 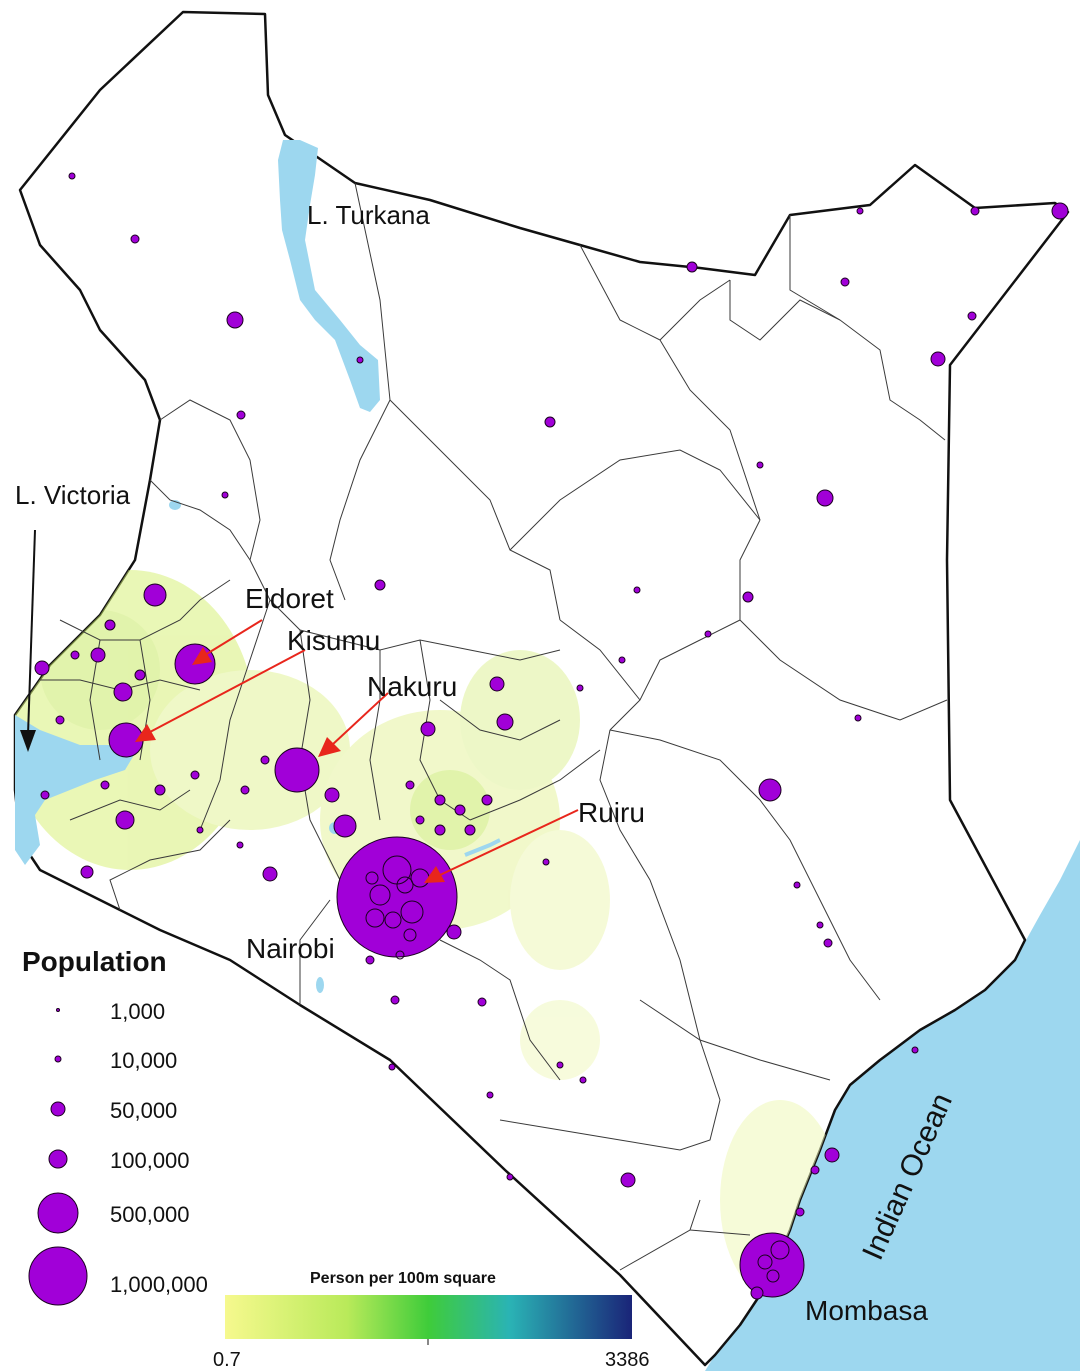 I want to click on arrows, so click(x=299, y=706).